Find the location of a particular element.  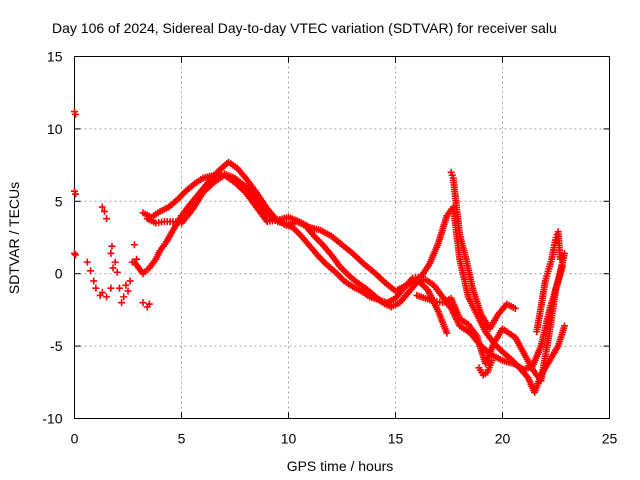

x-tick-label: 5 is located at coordinates (182, 439).